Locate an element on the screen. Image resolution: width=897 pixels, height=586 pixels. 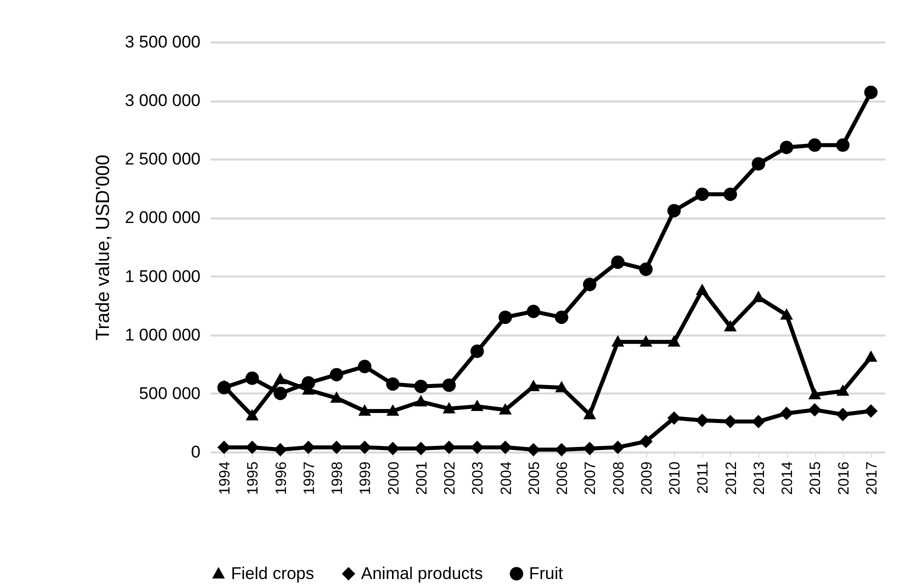
y-tick-label: 500 000 is located at coordinates (169, 393).